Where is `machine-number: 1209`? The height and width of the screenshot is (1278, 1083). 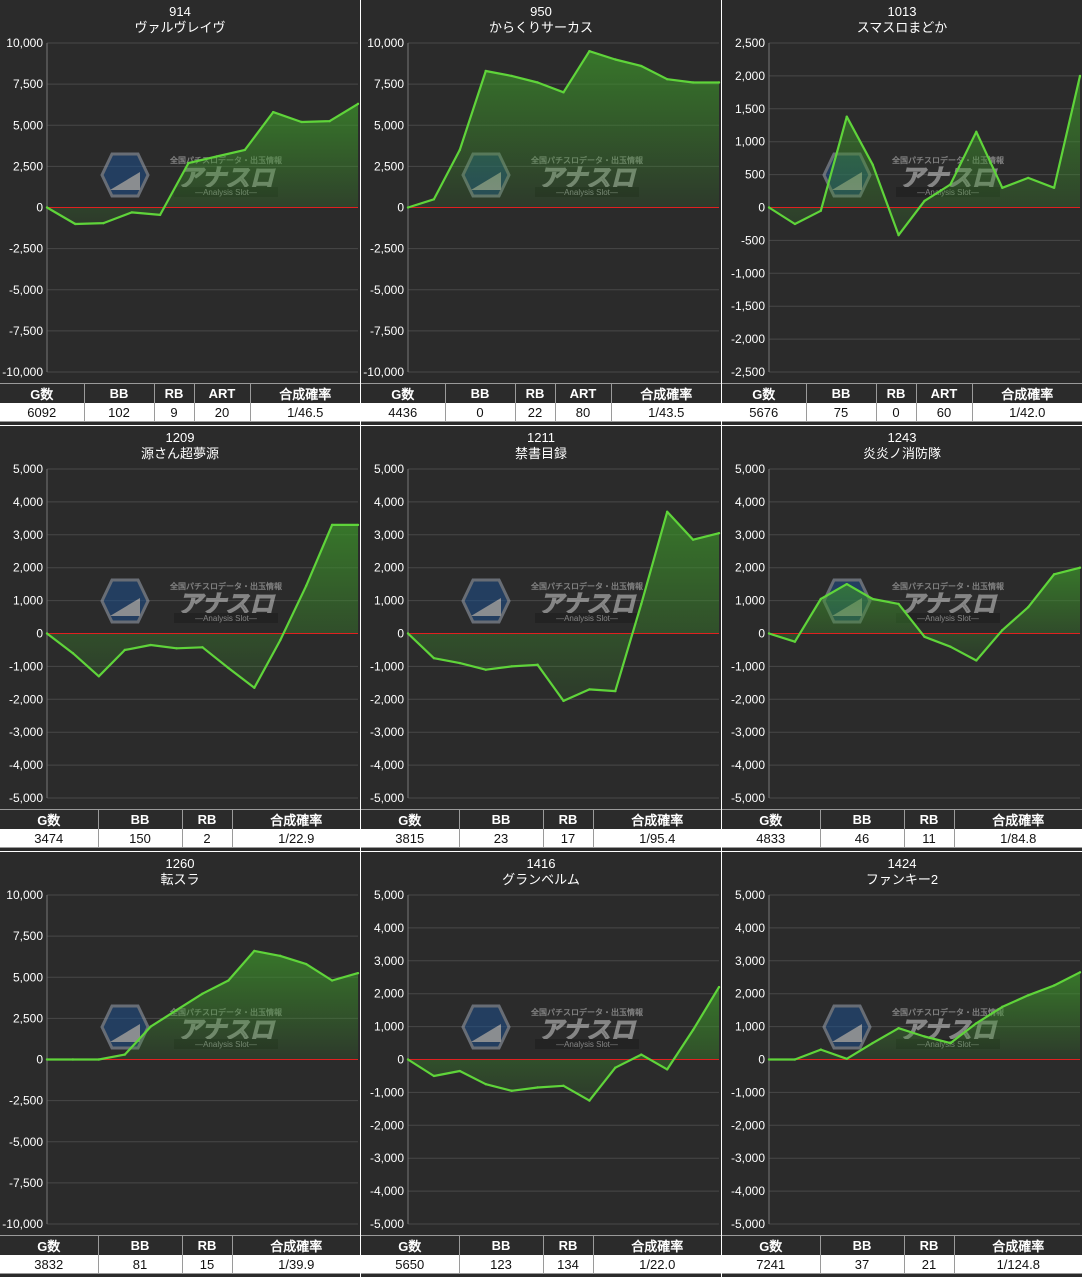 machine-number: 1209 is located at coordinates (180, 437).